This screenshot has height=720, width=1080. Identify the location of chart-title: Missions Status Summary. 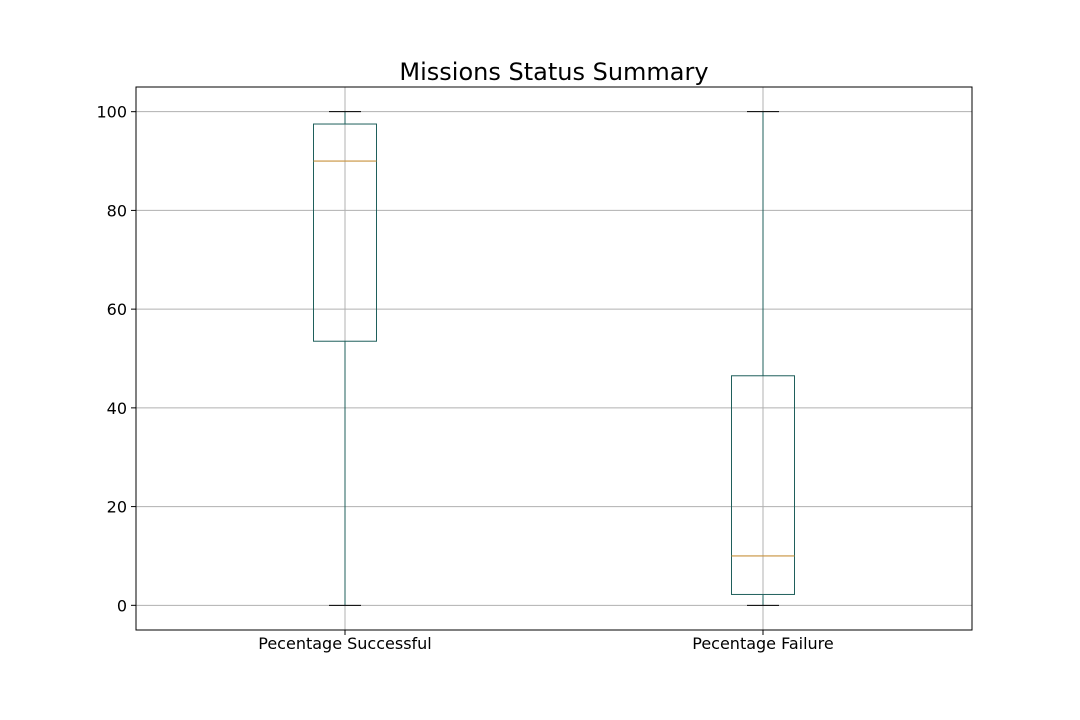
(553, 72).